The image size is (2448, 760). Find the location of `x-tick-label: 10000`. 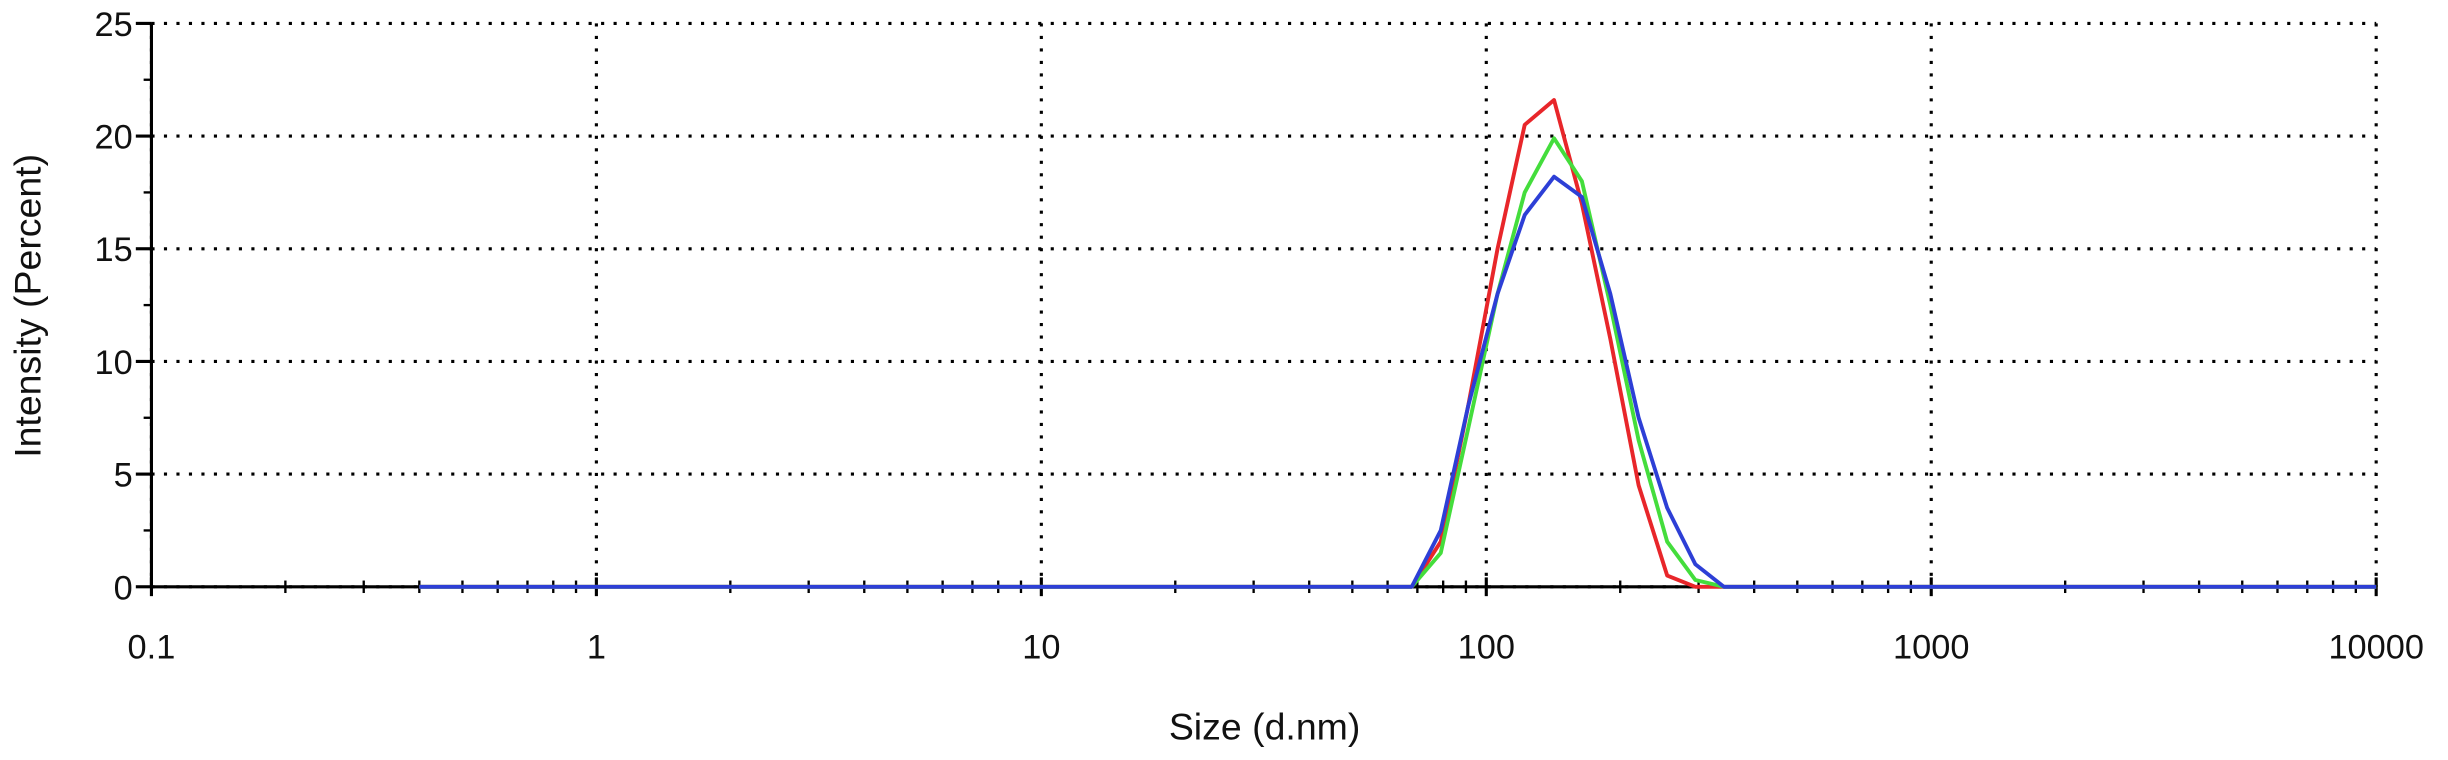

x-tick-label: 10000 is located at coordinates (2375, 648).